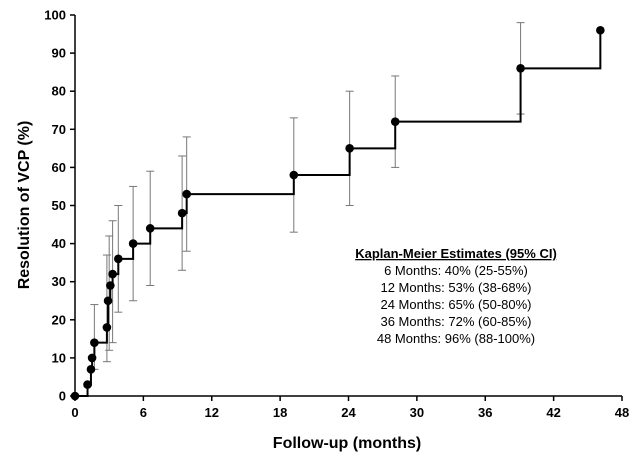 This screenshot has height=456, width=635. I want to click on y-tick-label: 70, so click(59, 129).